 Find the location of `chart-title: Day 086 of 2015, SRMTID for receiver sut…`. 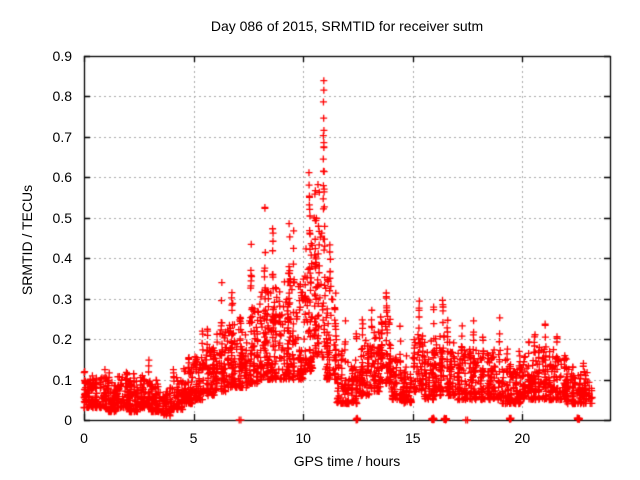

chart-title: Day 086 of 2015, SRMTID for receiver sut… is located at coordinates (347, 26).